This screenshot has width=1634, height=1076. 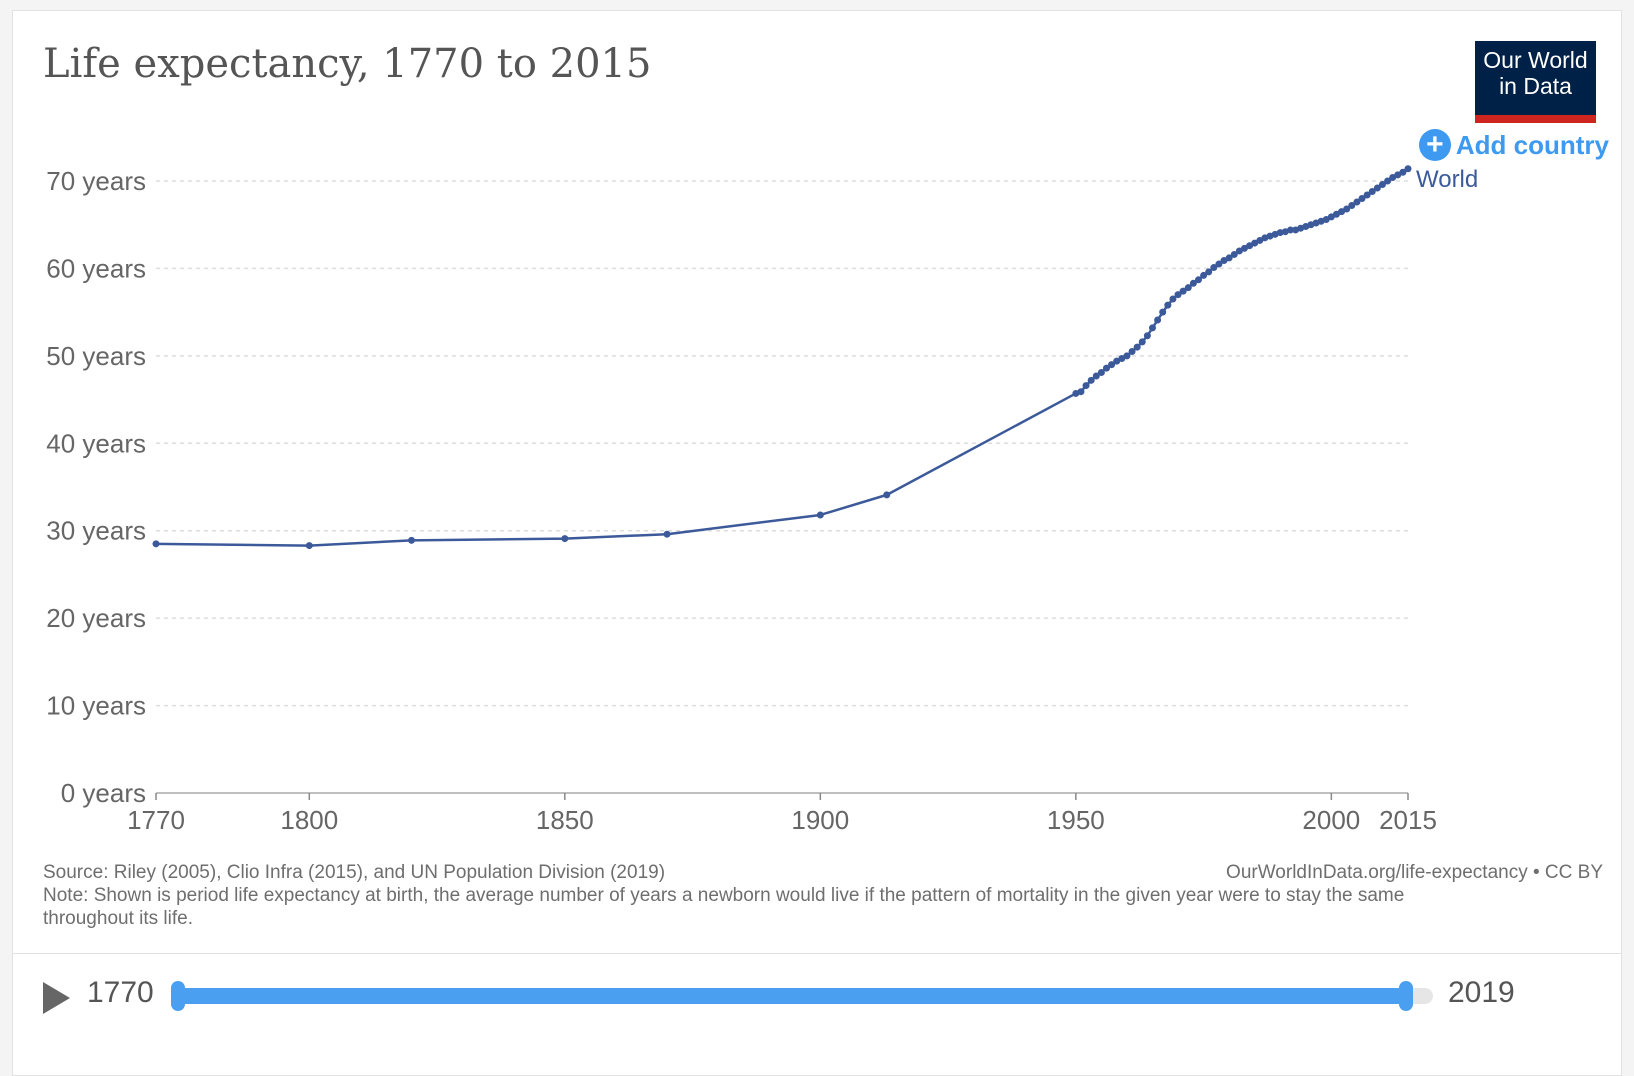 What do you see at coordinates (1532, 144) in the screenshot?
I see `add-country-label: Add country` at bounding box center [1532, 144].